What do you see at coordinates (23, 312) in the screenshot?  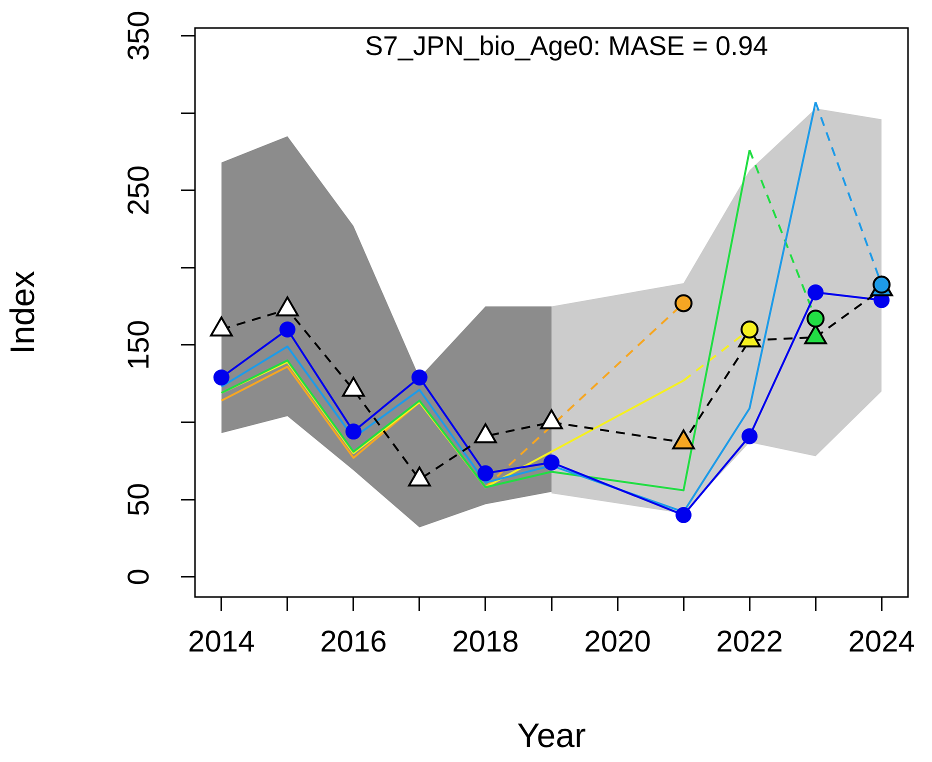 I see `y-axis-title: Index` at bounding box center [23, 312].